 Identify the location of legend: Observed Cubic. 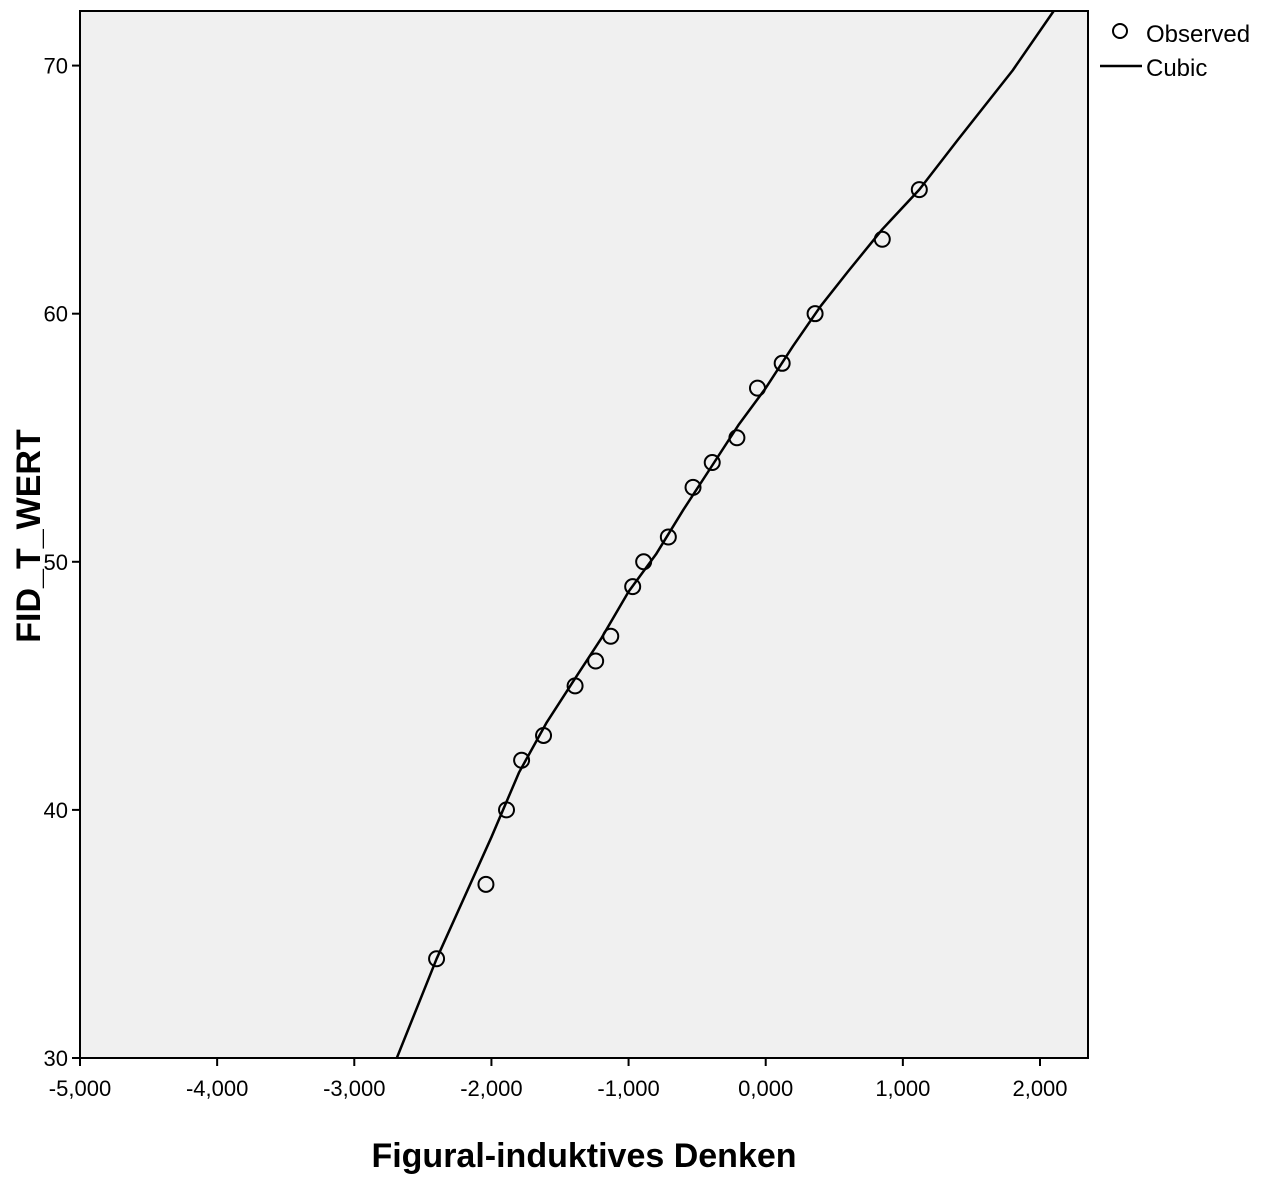
(1175, 51).